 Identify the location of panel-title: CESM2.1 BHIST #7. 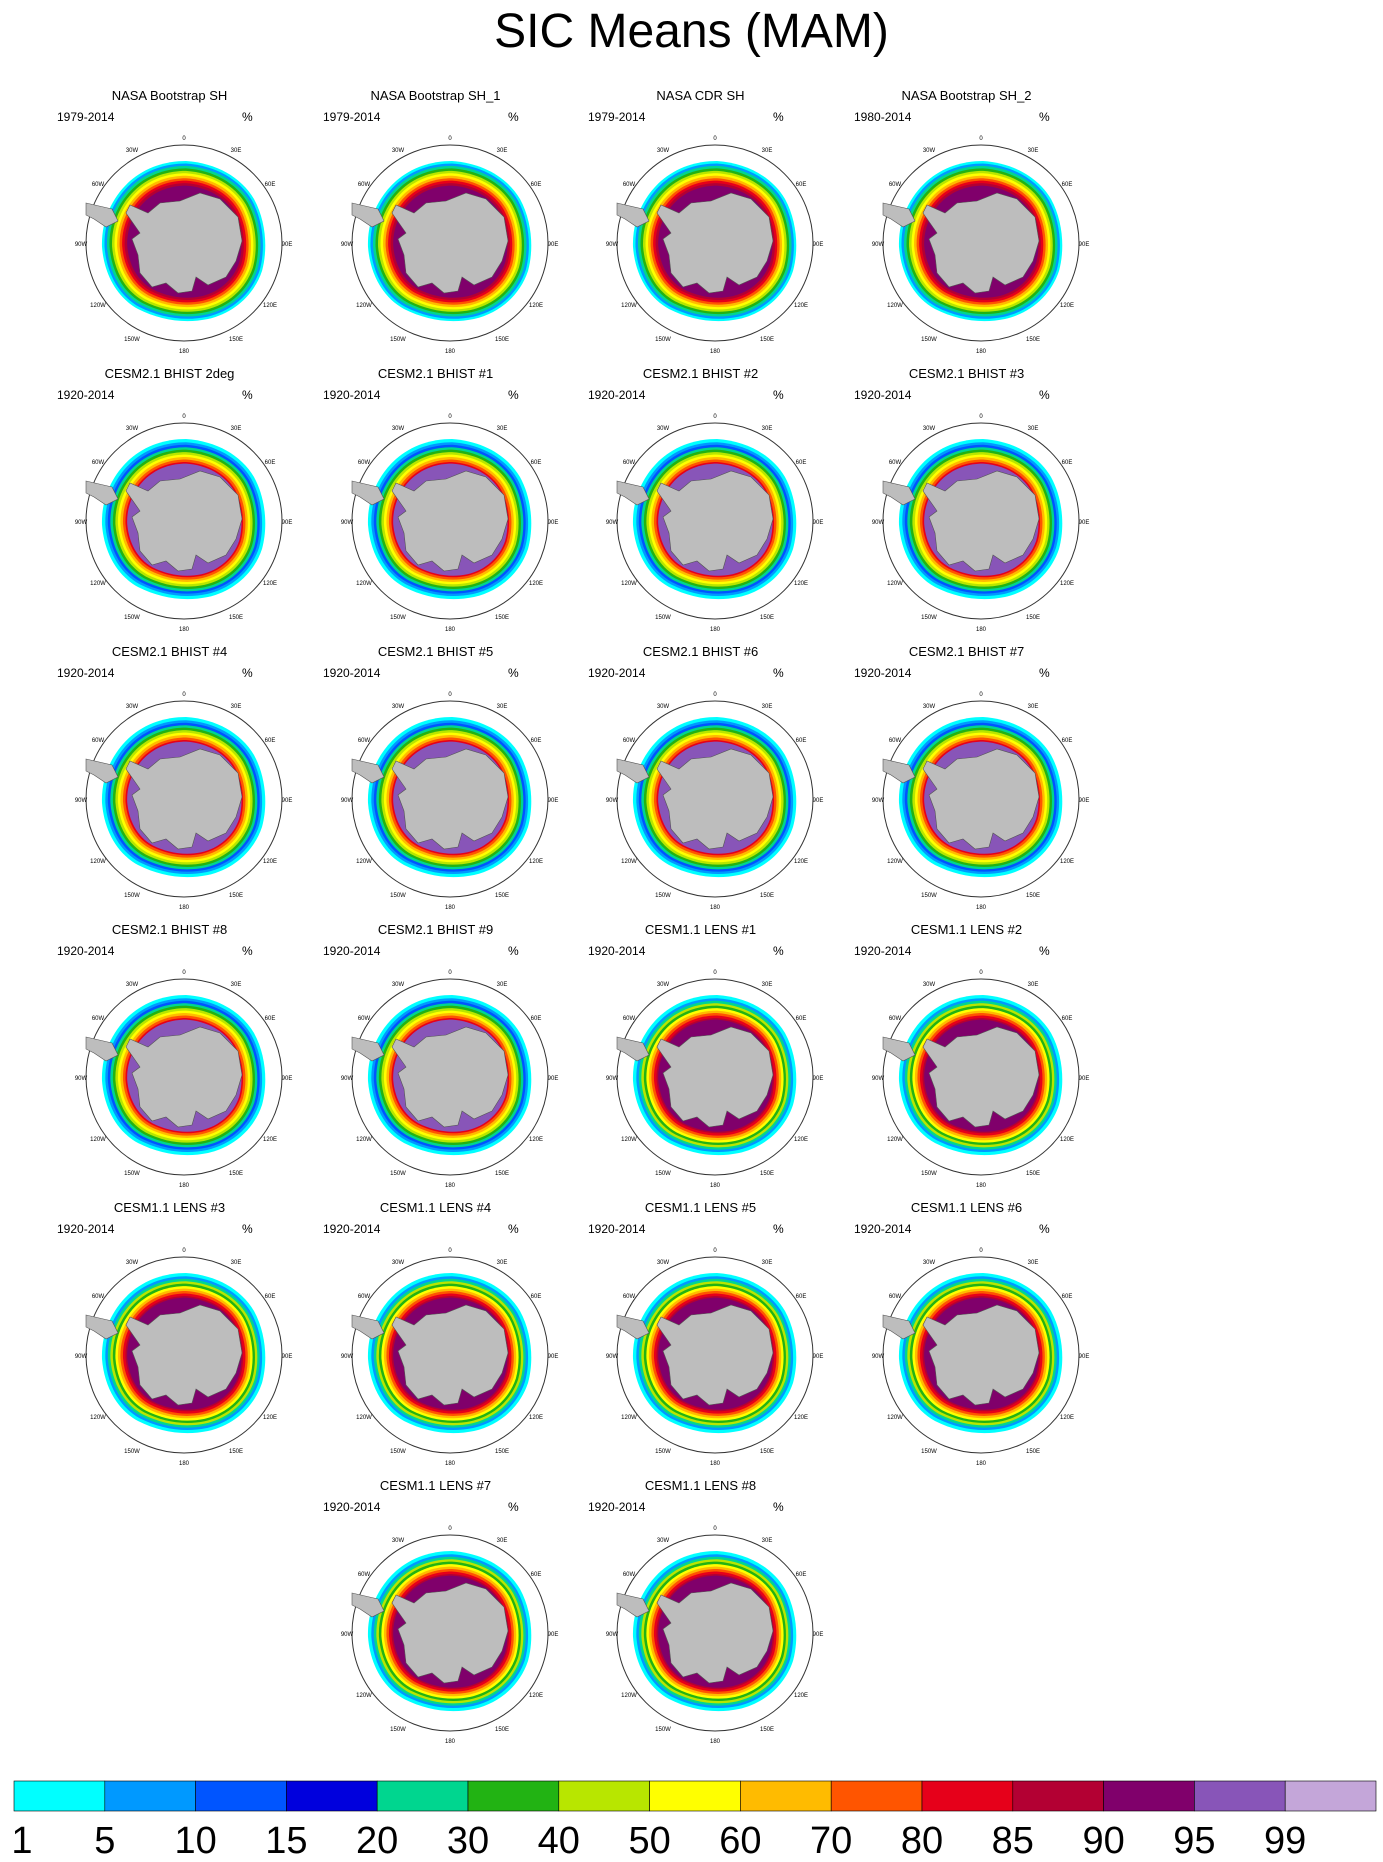
(966, 651).